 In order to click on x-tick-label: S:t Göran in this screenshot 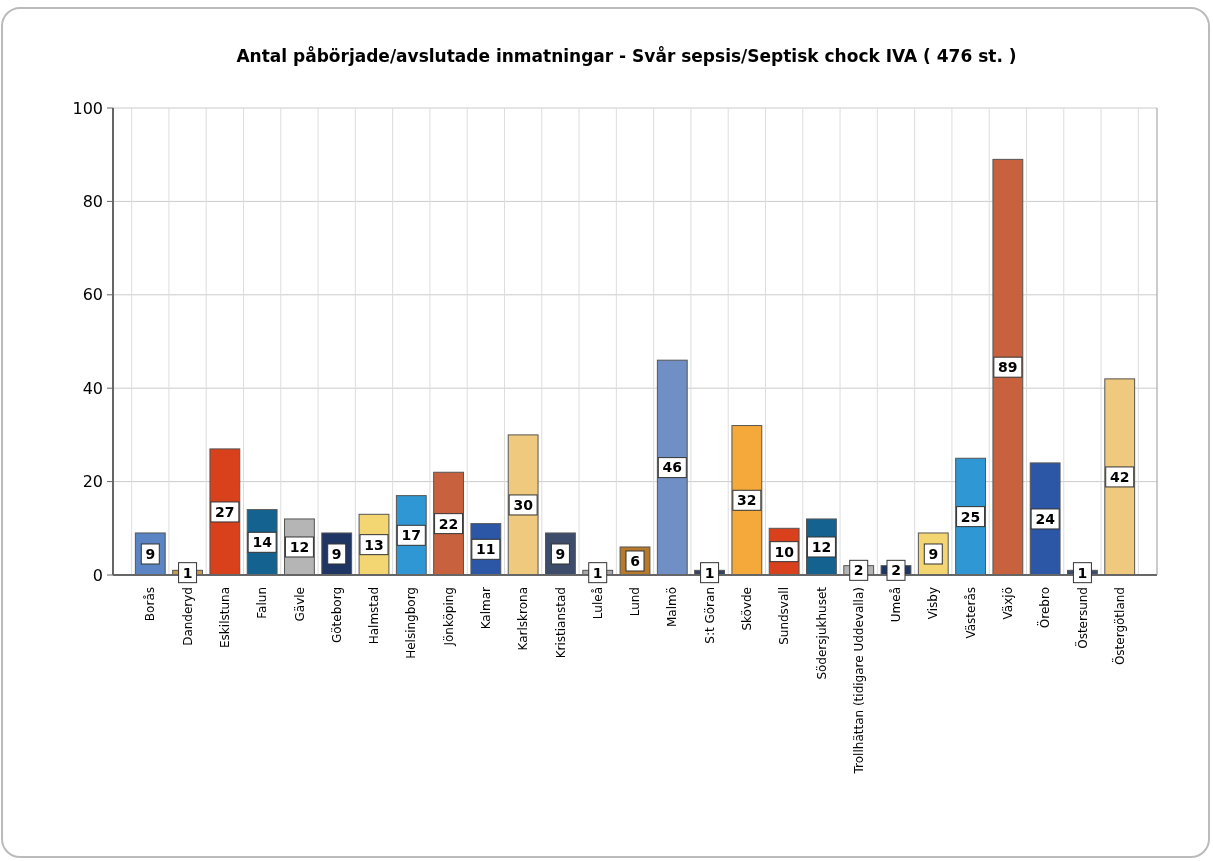, I will do `click(709, 615)`.